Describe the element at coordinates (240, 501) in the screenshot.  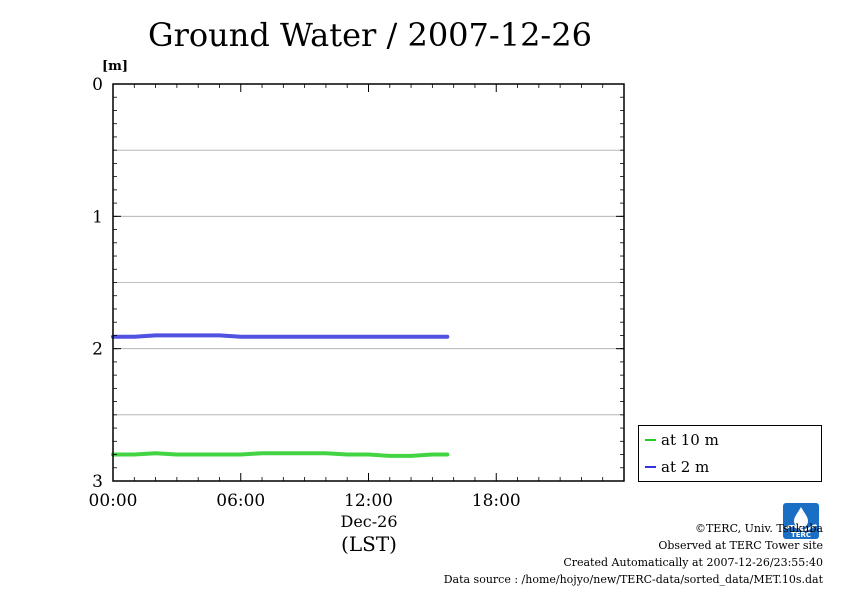
I see `x-tick-label: 06:00` at that location.